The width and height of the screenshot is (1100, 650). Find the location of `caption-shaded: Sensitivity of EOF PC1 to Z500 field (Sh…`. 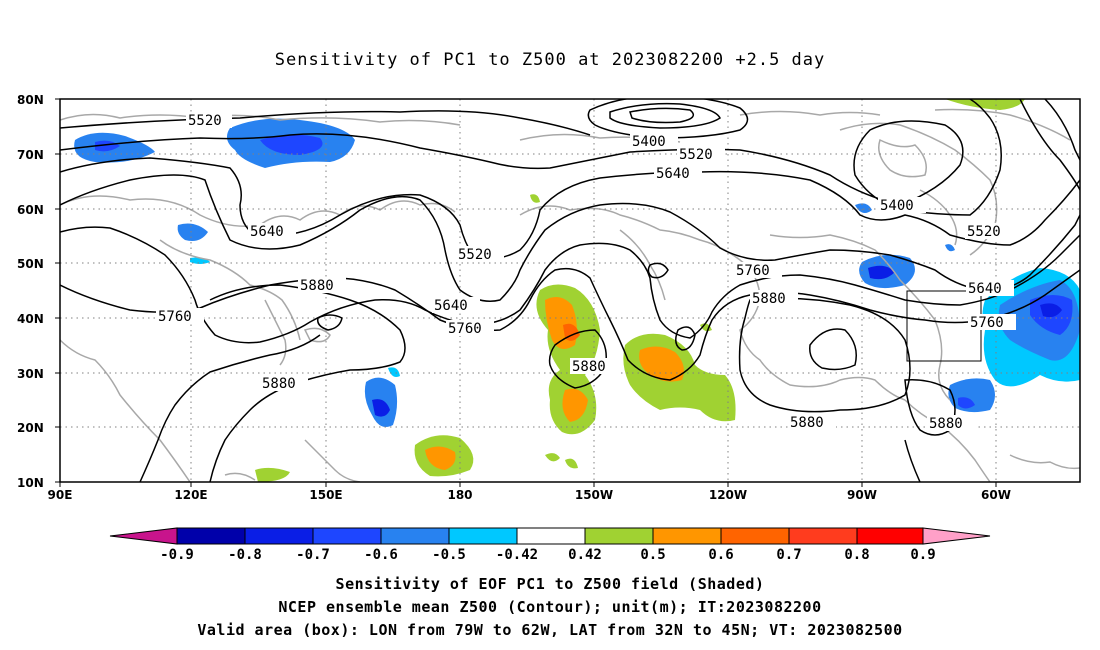

caption-shaded: Sensitivity of EOF PC1 to Z500 field (Sh… is located at coordinates (550, 584).